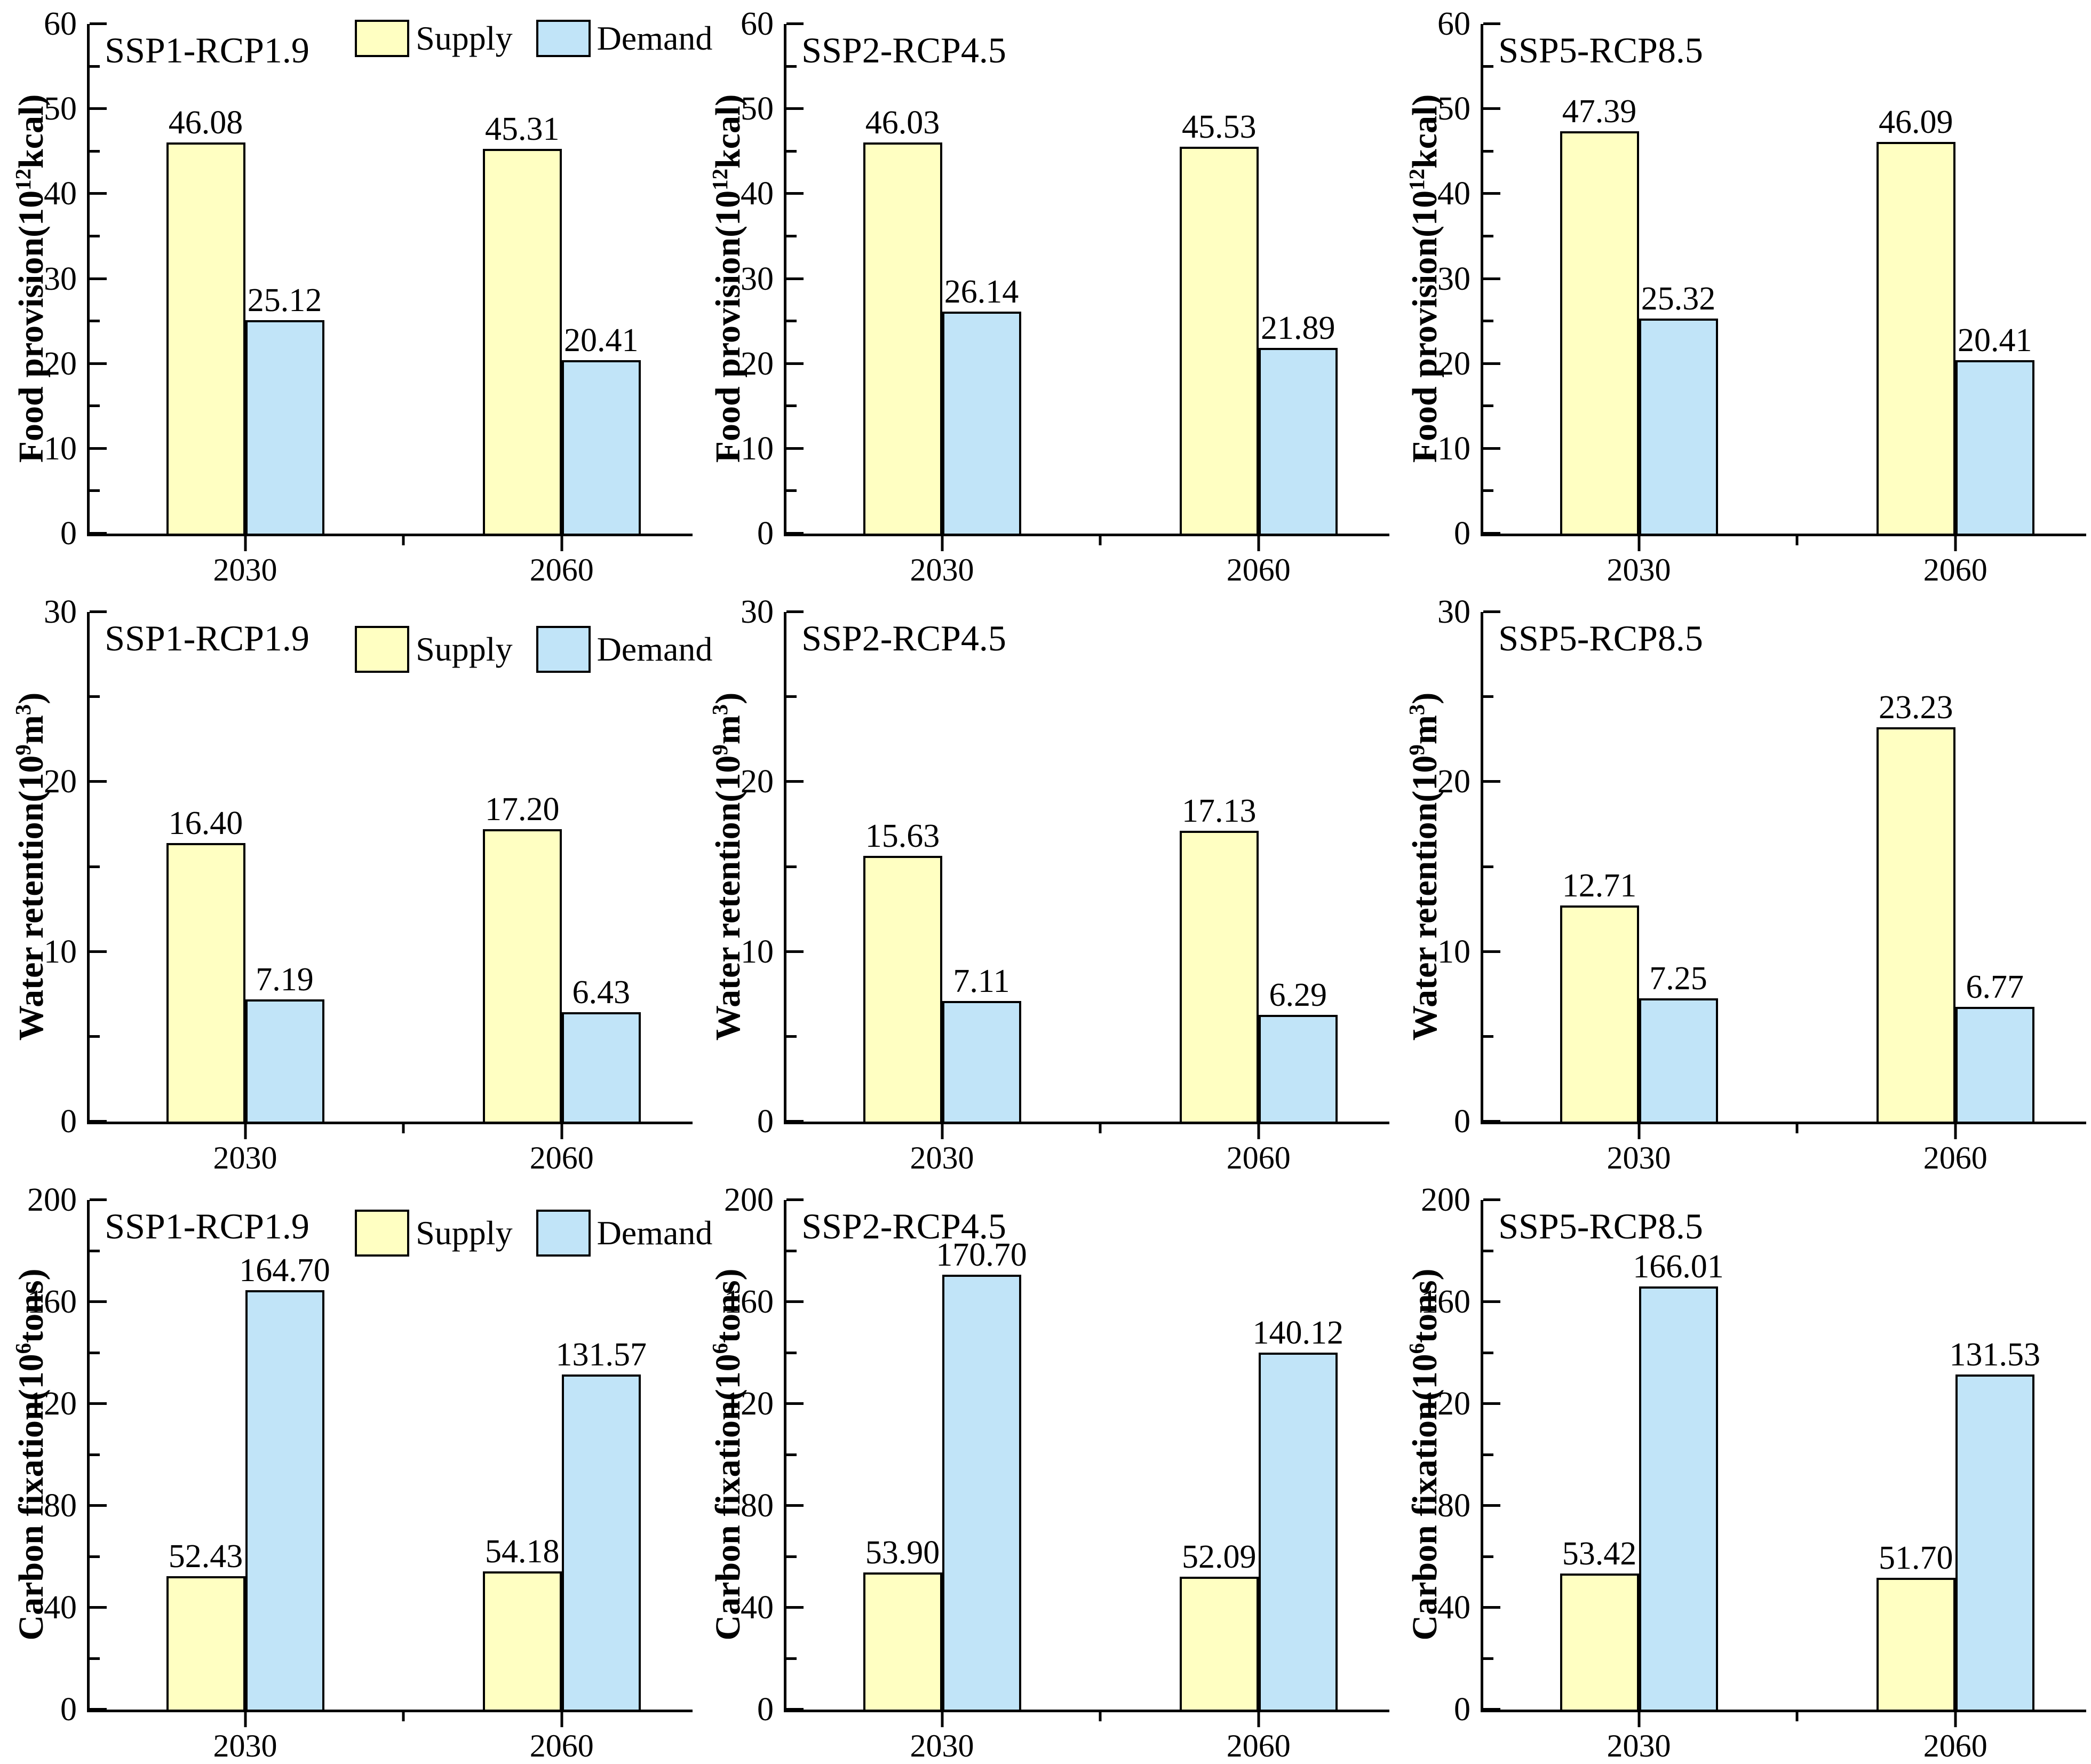 The height and width of the screenshot is (1764, 2091). I want to click on bar-demand-2060: 131.57, so click(601, 1524).